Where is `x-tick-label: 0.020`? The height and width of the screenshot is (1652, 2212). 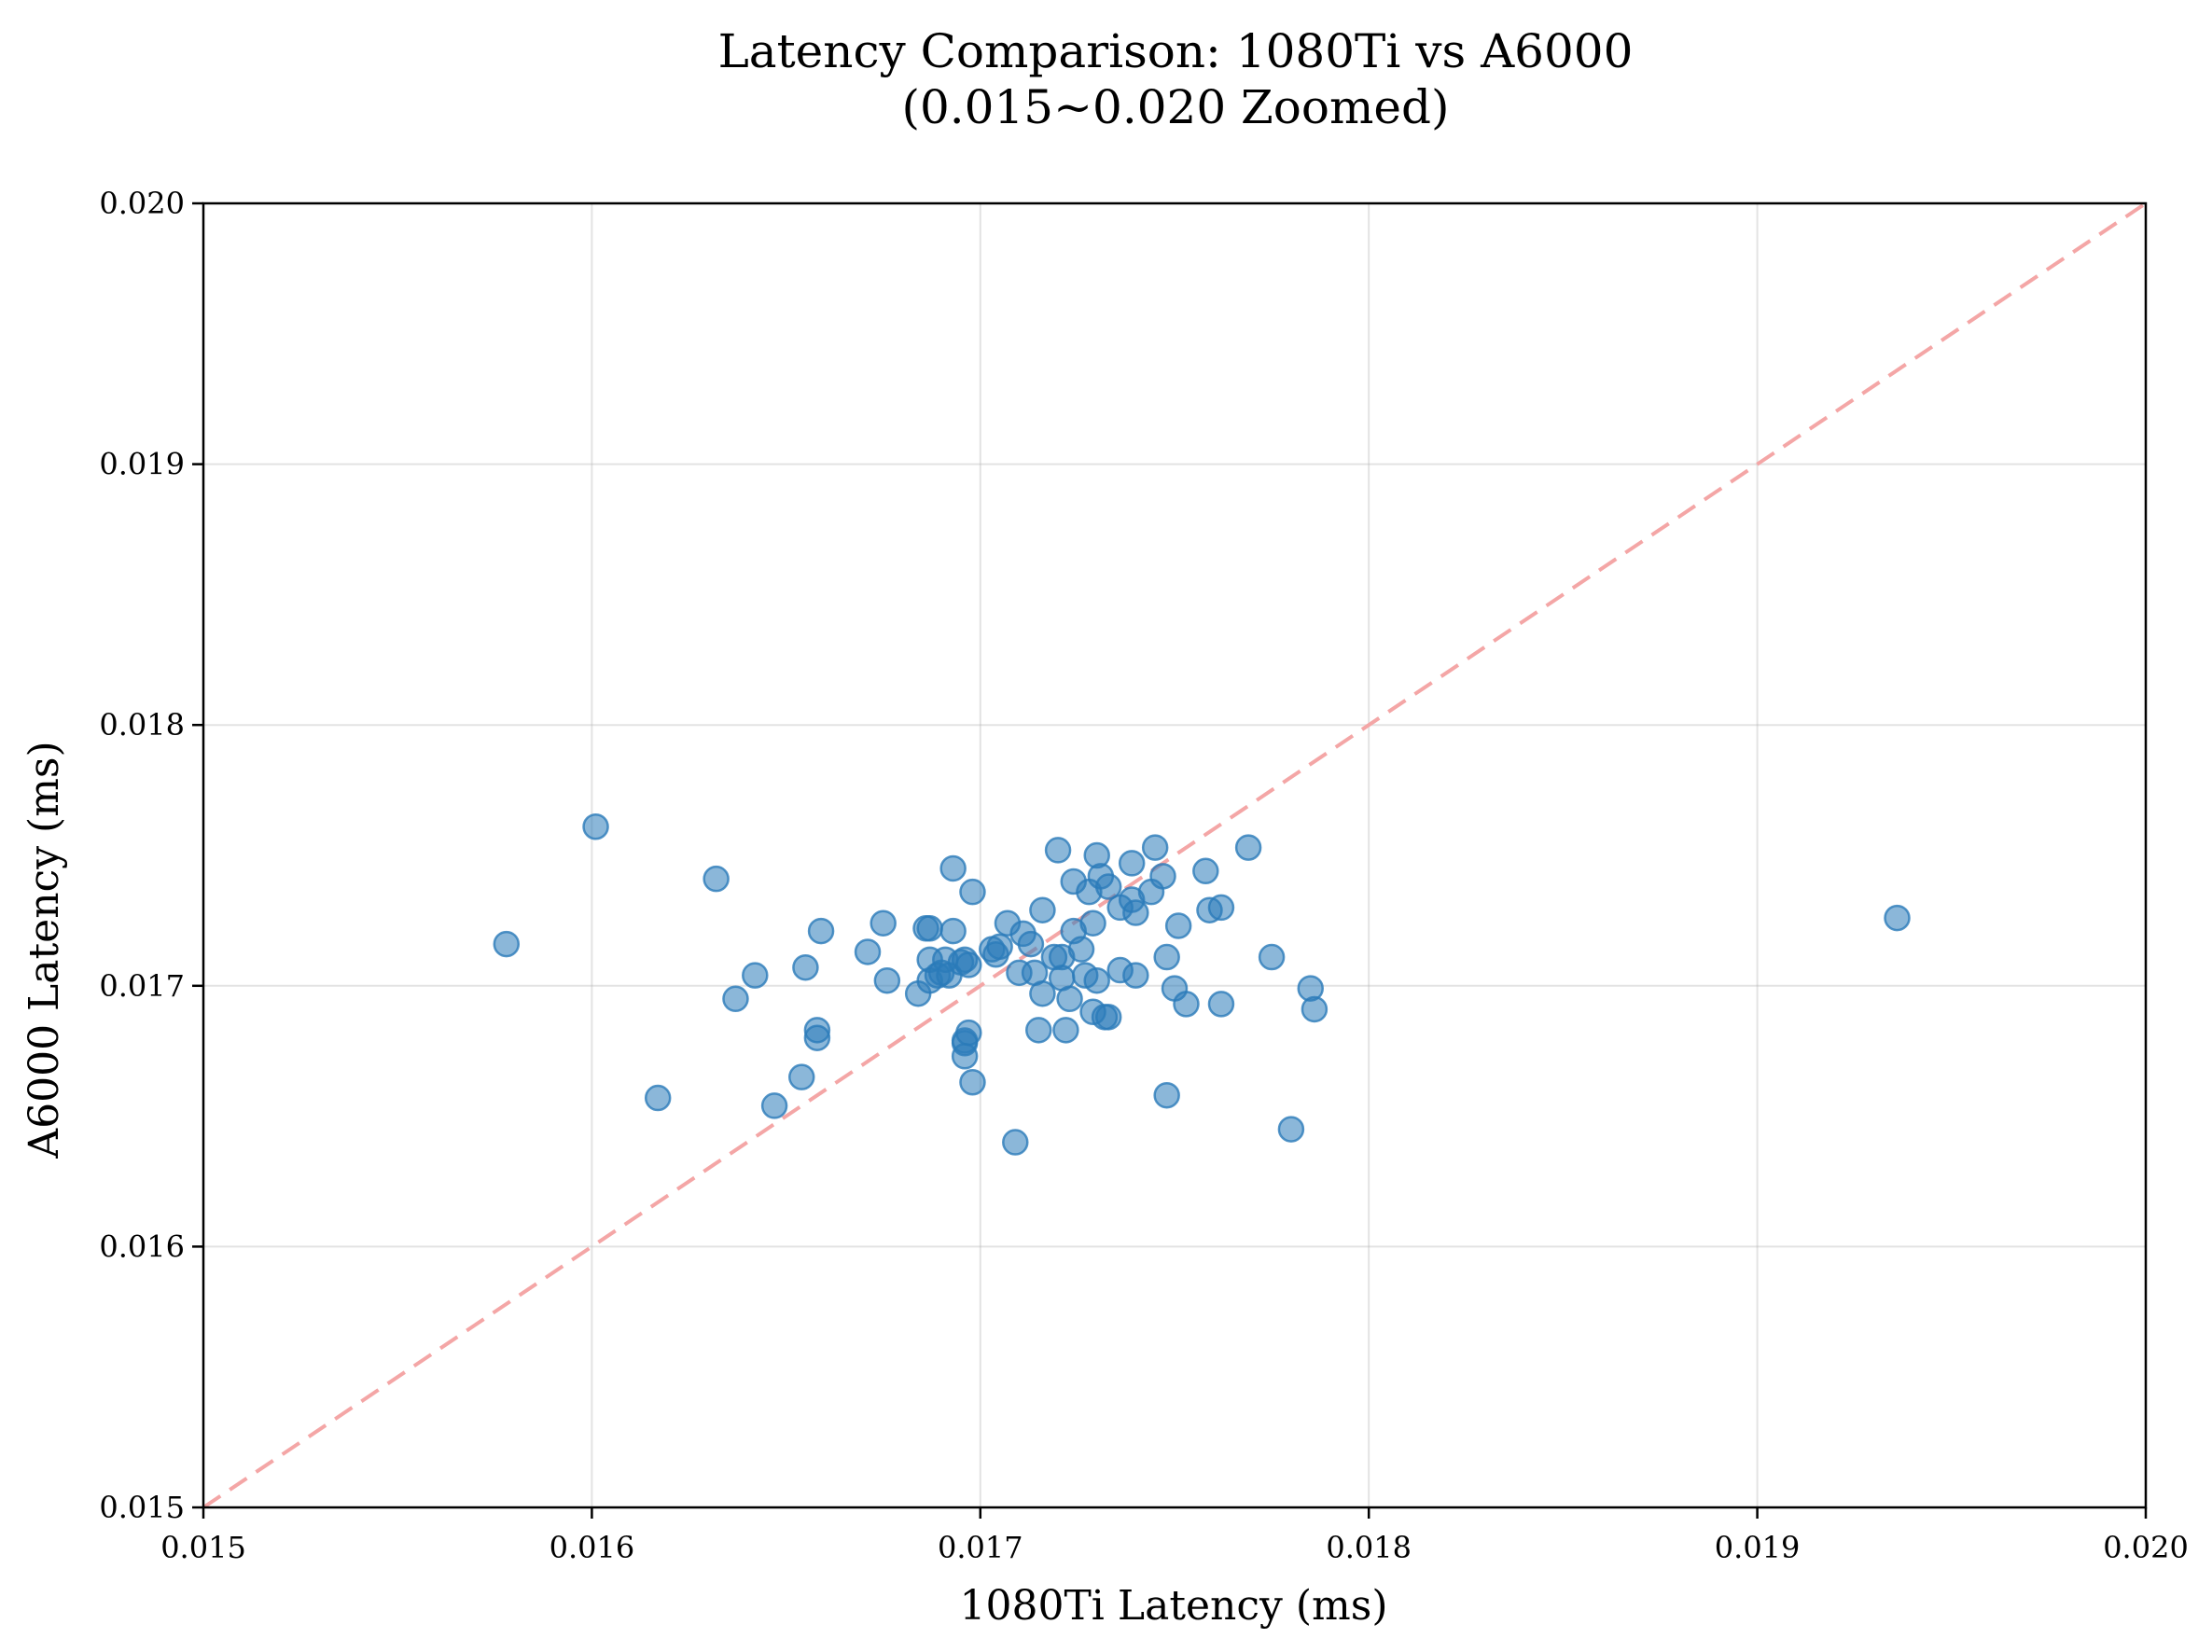
x-tick-label: 0.020 is located at coordinates (2146, 1548).